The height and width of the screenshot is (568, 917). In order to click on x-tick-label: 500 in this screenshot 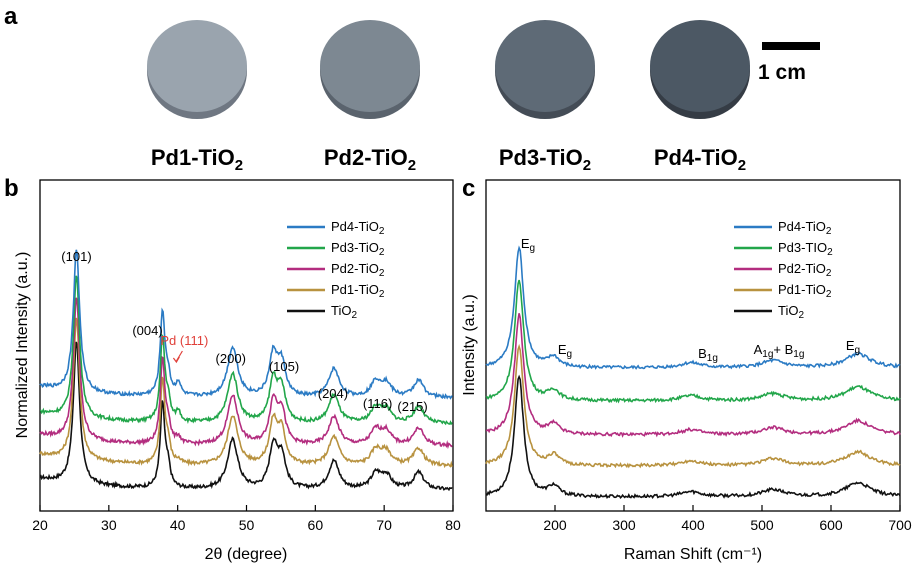, I will do `click(762, 525)`.